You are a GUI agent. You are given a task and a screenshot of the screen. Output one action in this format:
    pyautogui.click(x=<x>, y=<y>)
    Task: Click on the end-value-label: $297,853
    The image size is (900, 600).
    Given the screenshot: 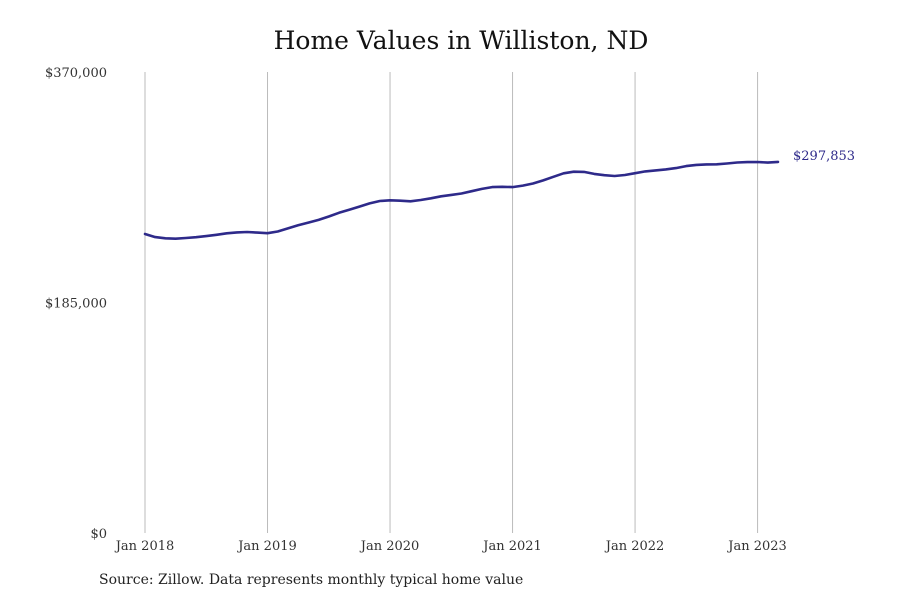 What is the action you would take?
    pyautogui.click(x=824, y=156)
    